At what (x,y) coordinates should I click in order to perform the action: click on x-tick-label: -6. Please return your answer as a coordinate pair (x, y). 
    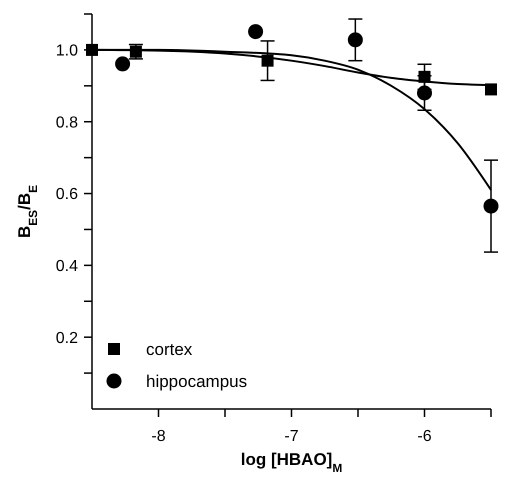
    Looking at the image, I should click on (424, 436).